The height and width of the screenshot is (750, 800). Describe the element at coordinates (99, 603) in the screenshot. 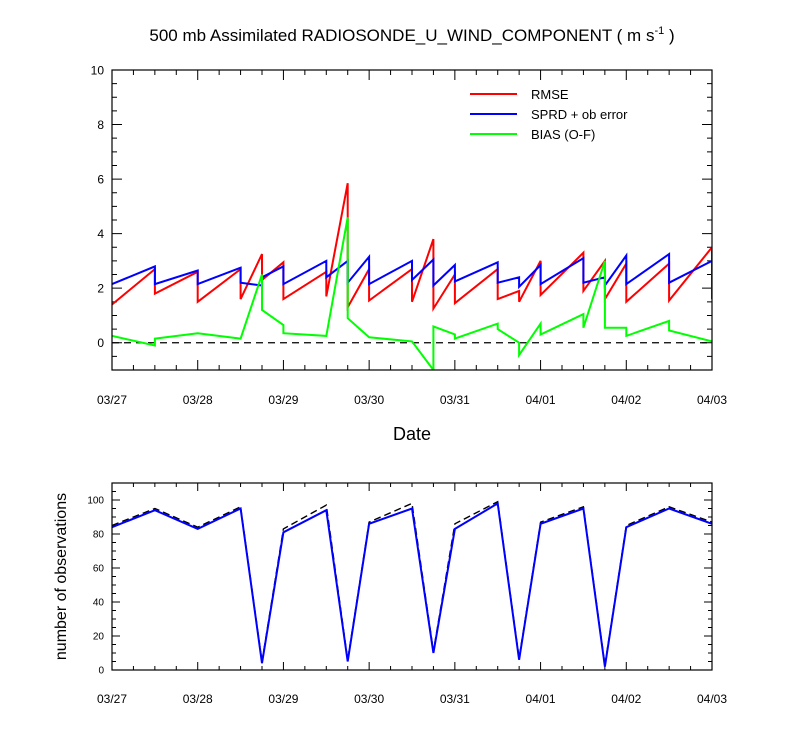

I see `y-tick-label: 40` at that location.